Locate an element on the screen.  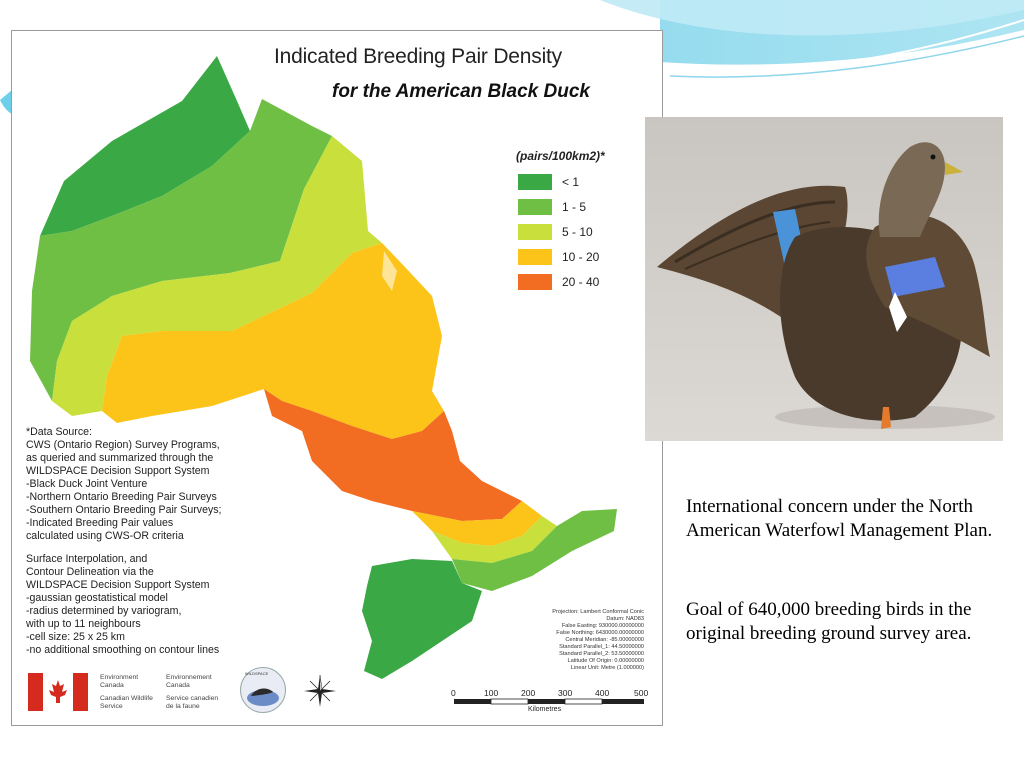
legend-label: 10 - 20 is located at coordinates (581, 257).